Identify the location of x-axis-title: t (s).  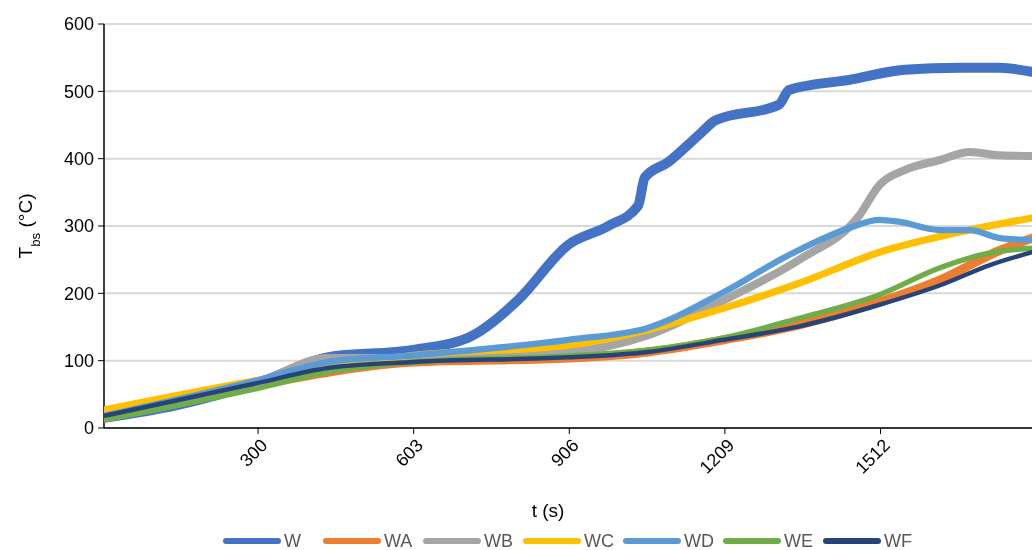
(548, 510).